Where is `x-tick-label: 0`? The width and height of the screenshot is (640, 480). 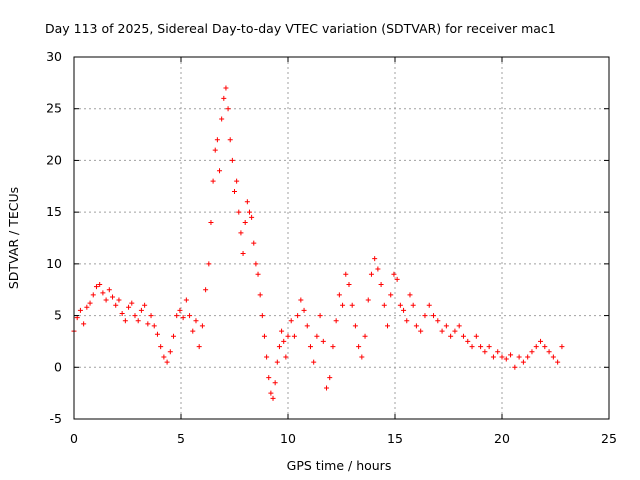 x-tick-label: 0 is located at coordinates (74, 438).